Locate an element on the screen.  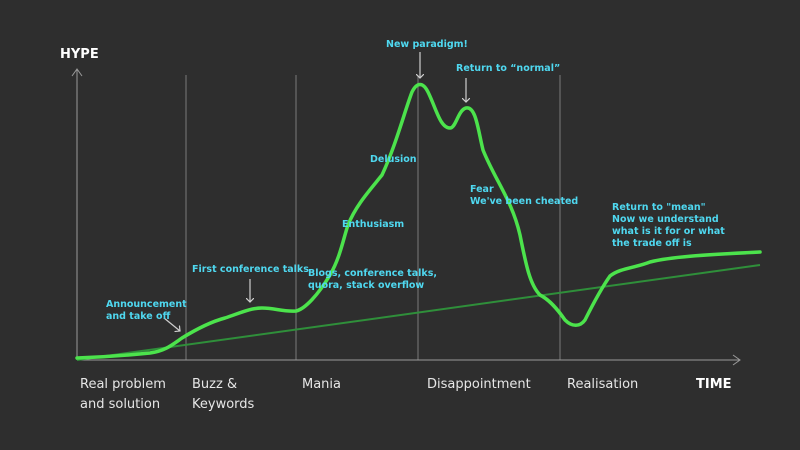
annotation-announcement: Announcement and take off is located at coordinates (148, 310).